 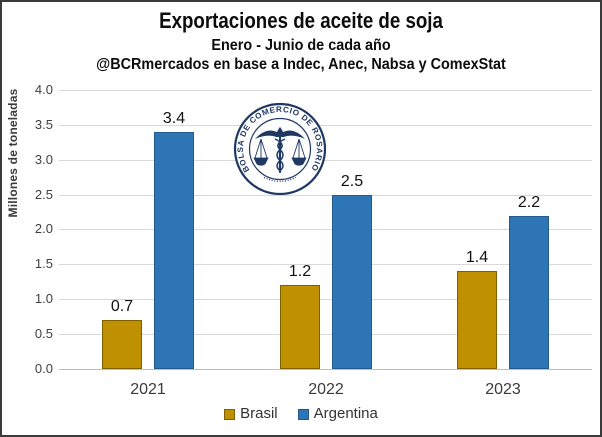 I want to click on value-label-brasil-2021: 0.7, so click(x=122, y=306).